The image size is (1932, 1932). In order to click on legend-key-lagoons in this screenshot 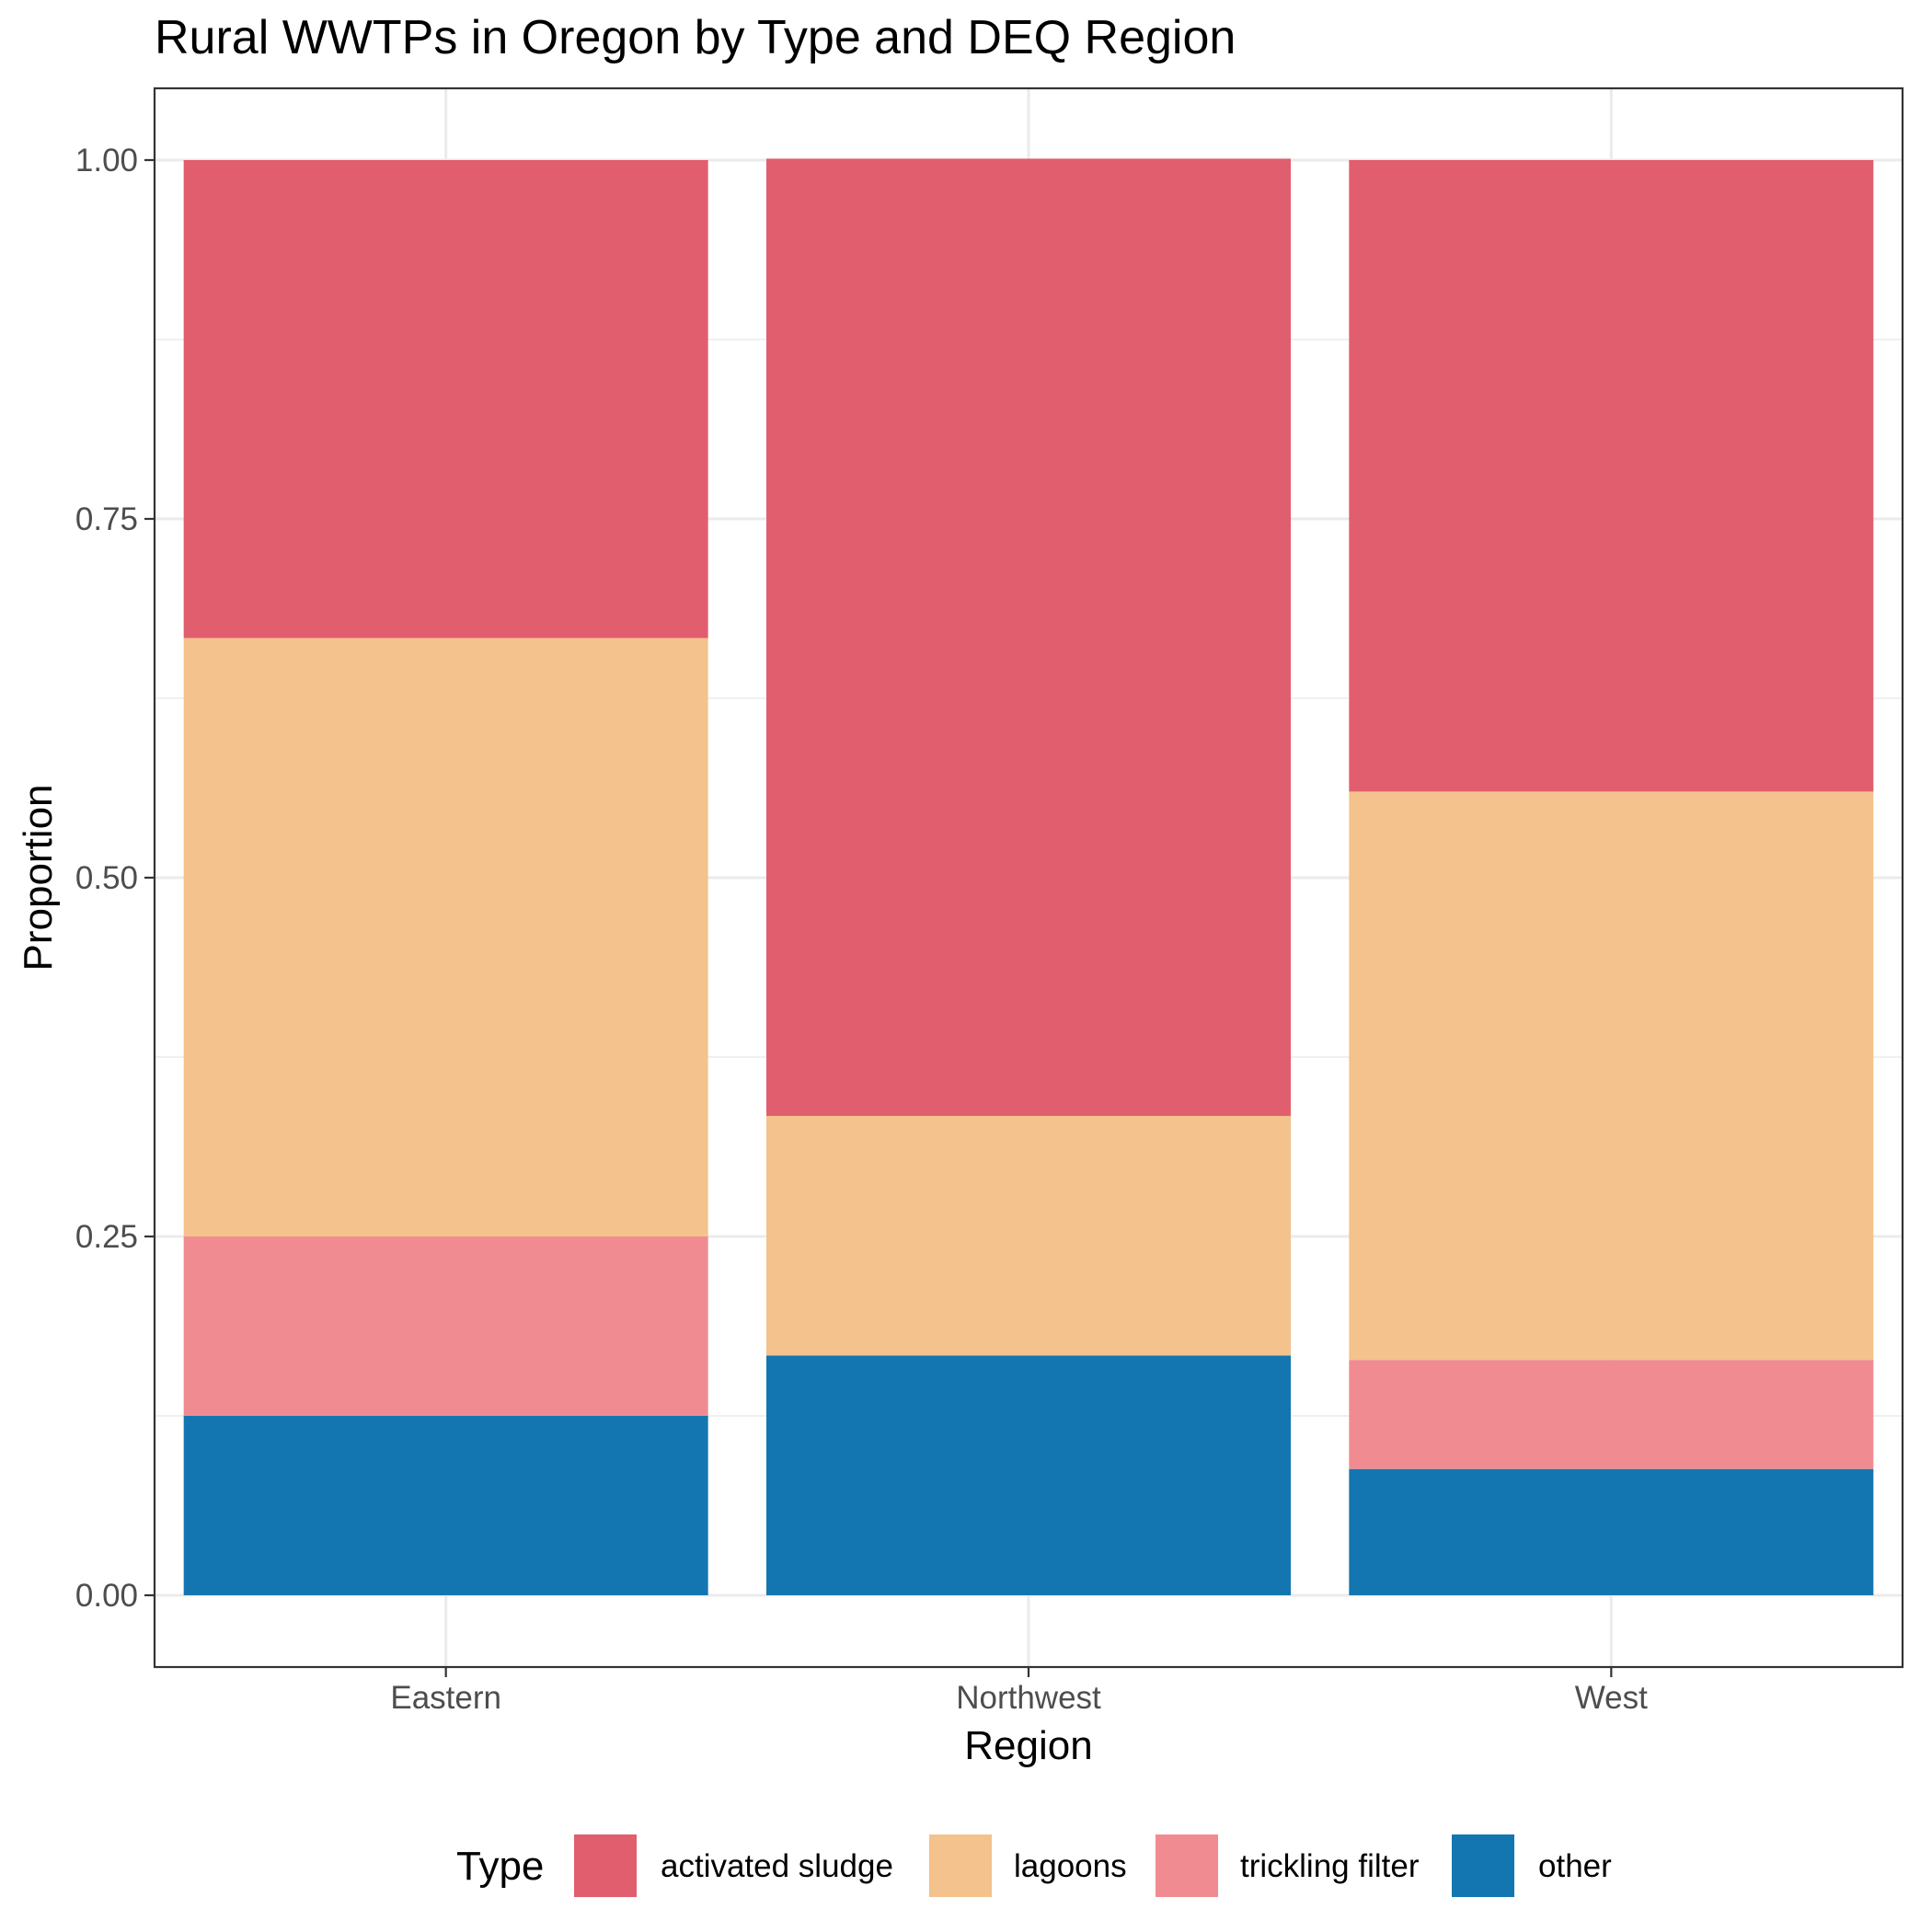, I will do `click(960, 1865)`.